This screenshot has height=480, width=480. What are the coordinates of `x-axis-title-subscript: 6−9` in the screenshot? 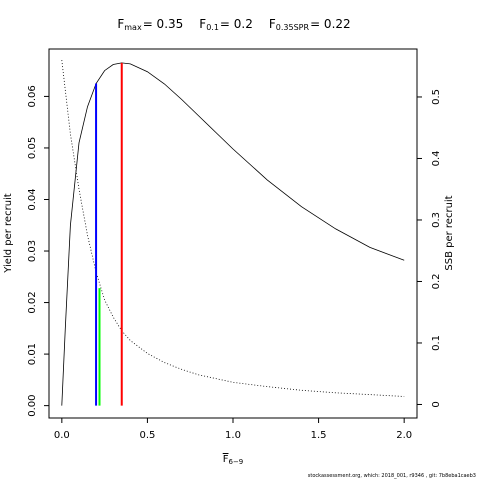 It's located at (235, 462).